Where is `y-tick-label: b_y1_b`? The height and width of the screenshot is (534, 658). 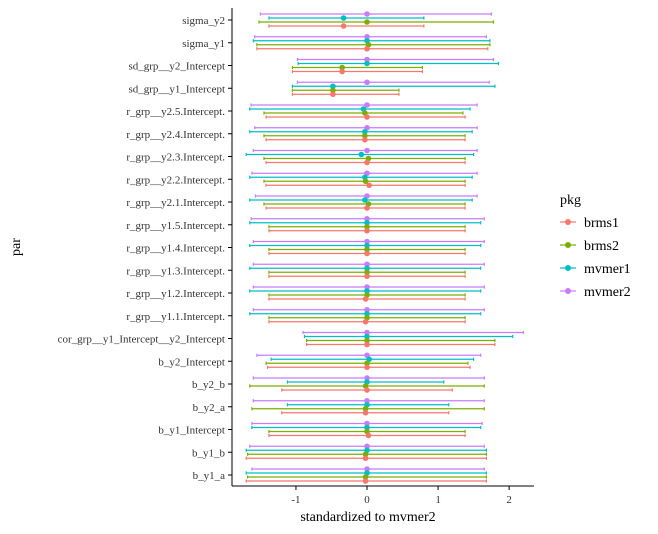 y-tick-label: b_y1_b is located at coordinates (209, 453).